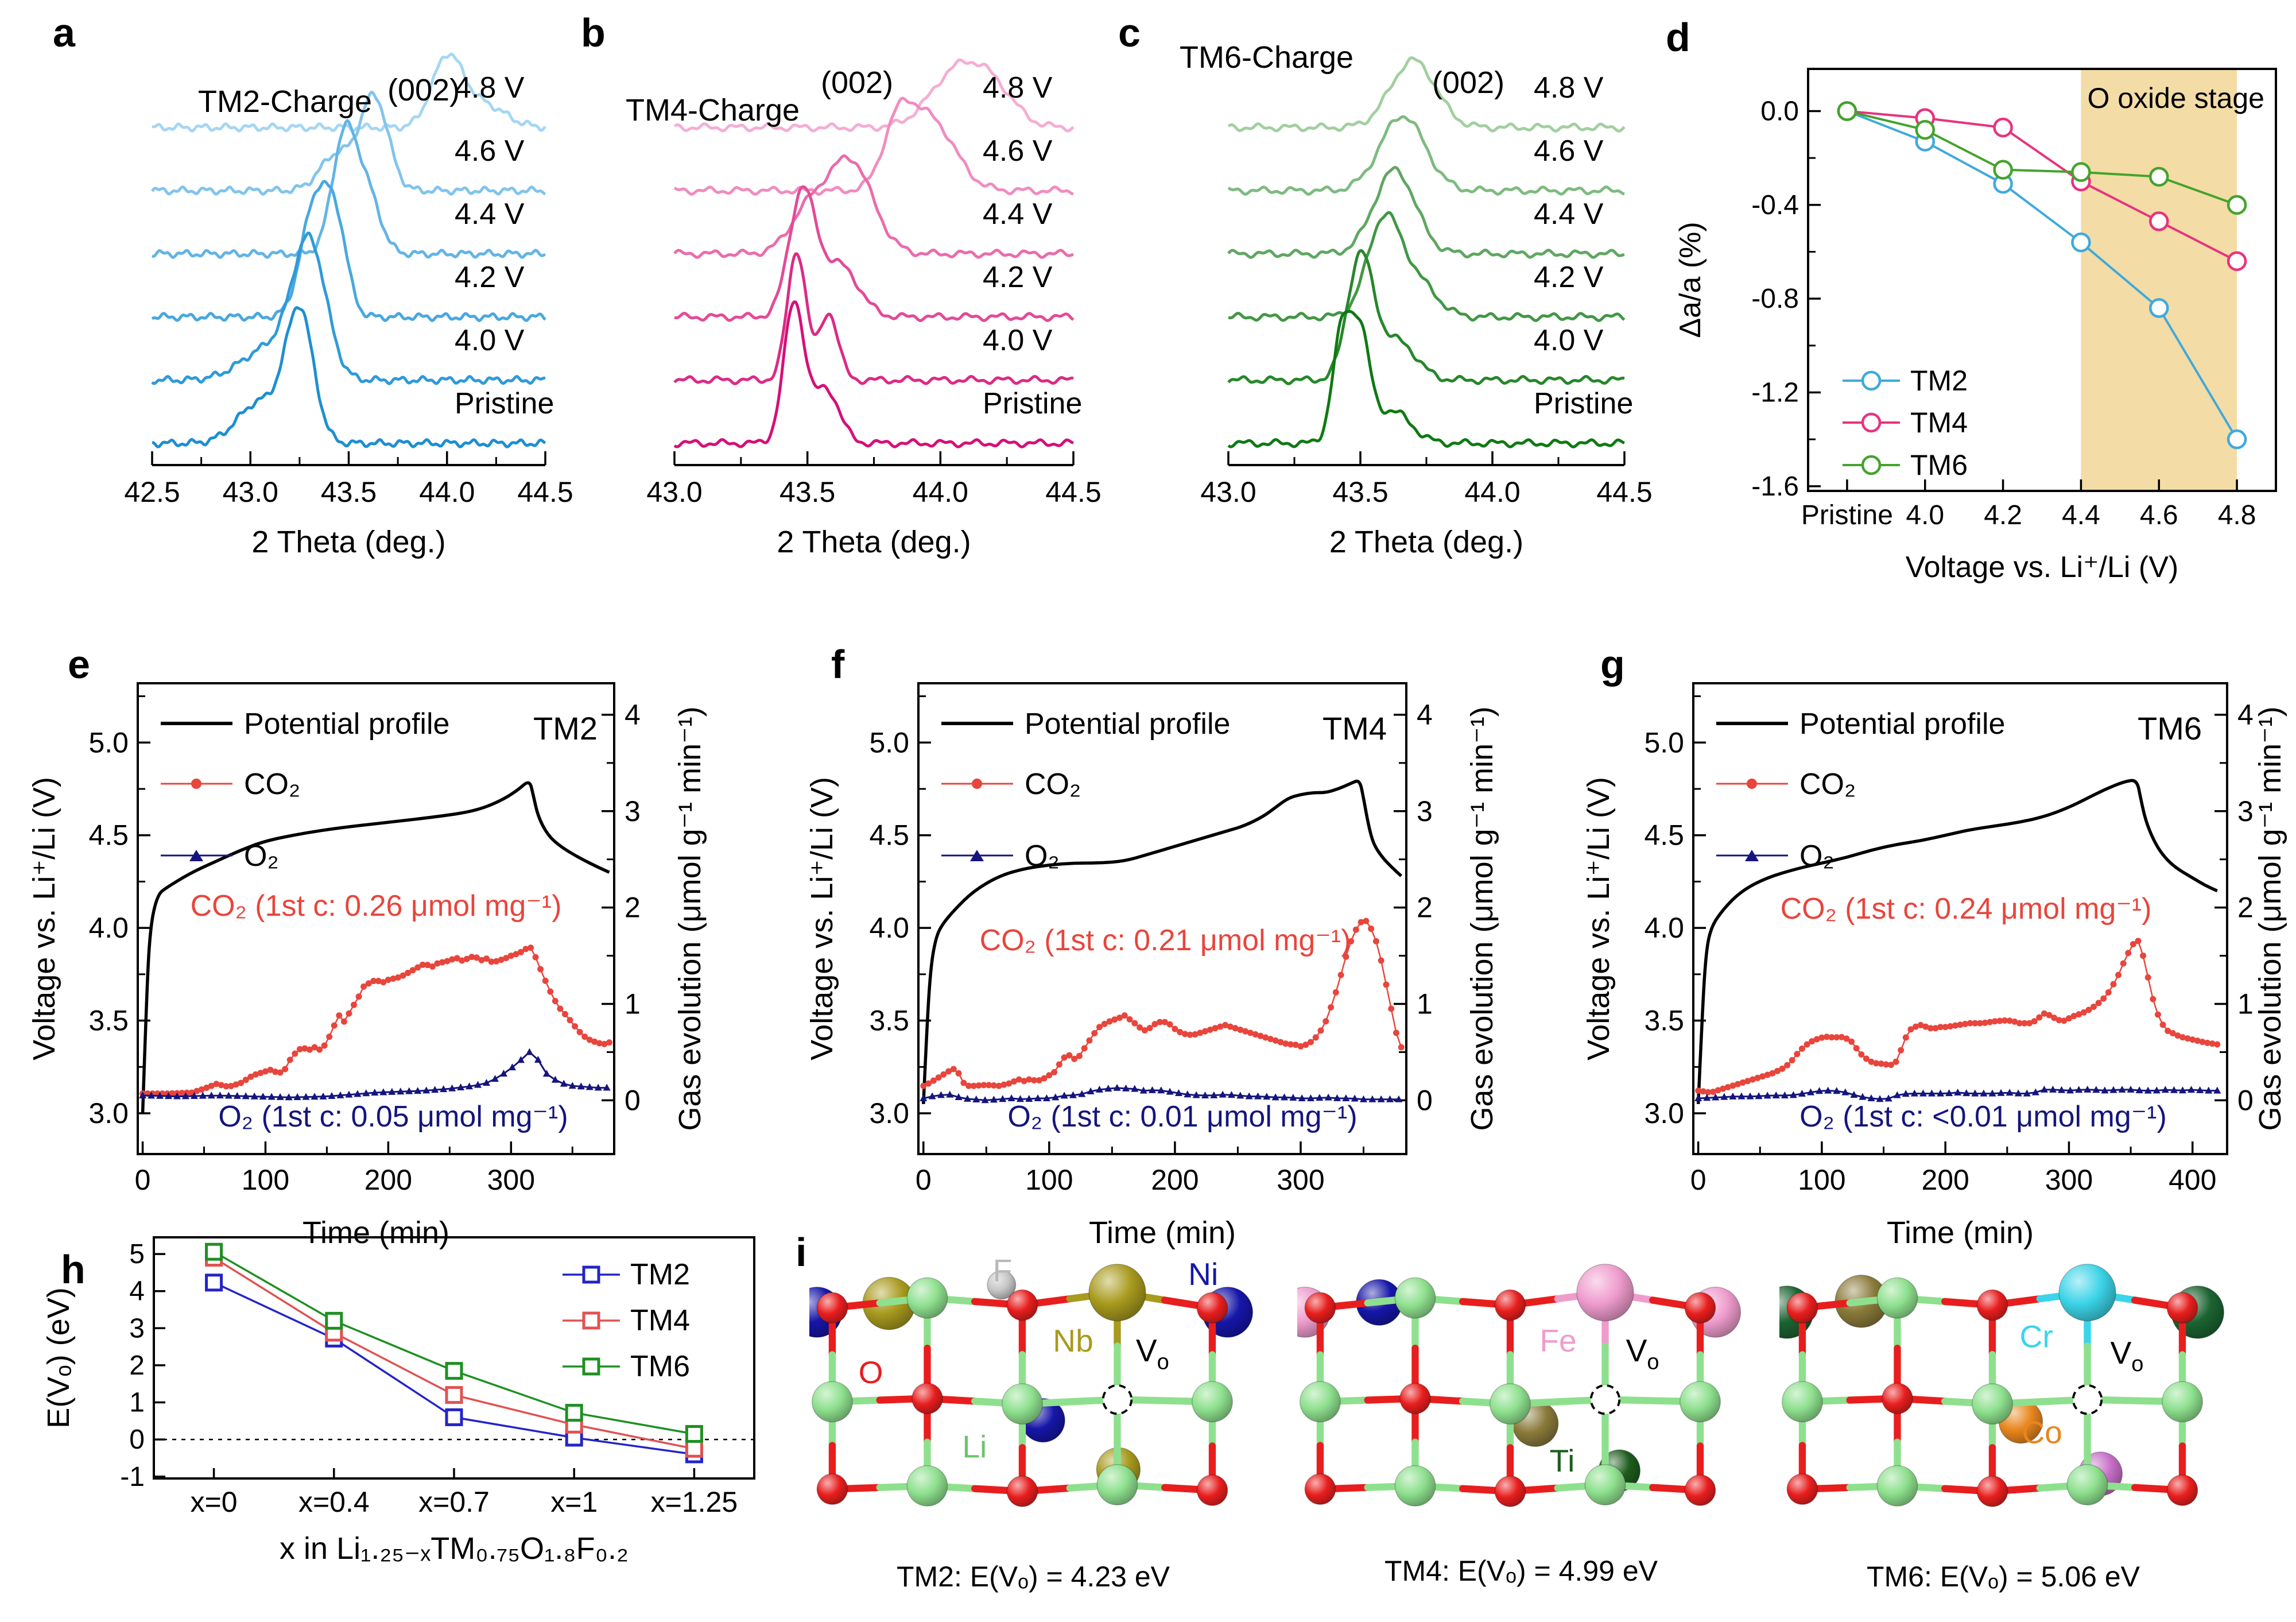  Describe the element at coordinates (1983, 1116) in the screenshot. I see `svg-text: O₂ (1st c: <0.01 μmol mg⁻¹)` at that location.